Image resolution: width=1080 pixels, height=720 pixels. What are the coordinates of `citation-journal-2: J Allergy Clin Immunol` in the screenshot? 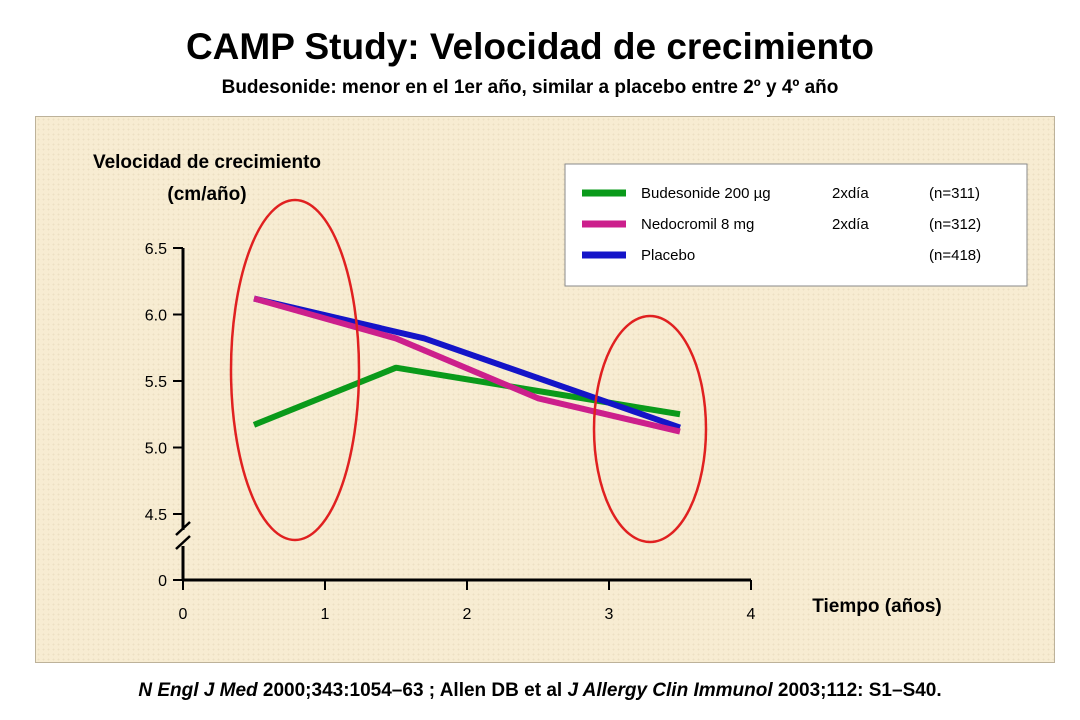 It's located at (670, 690).